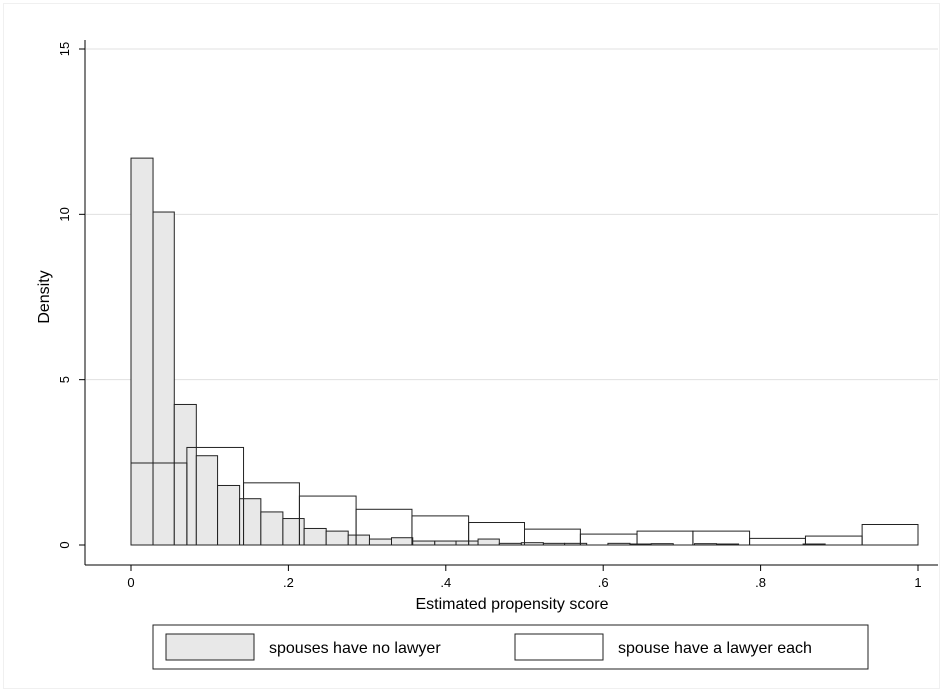  I want to click on legend-key-lawyer-each, so click(559, 647).